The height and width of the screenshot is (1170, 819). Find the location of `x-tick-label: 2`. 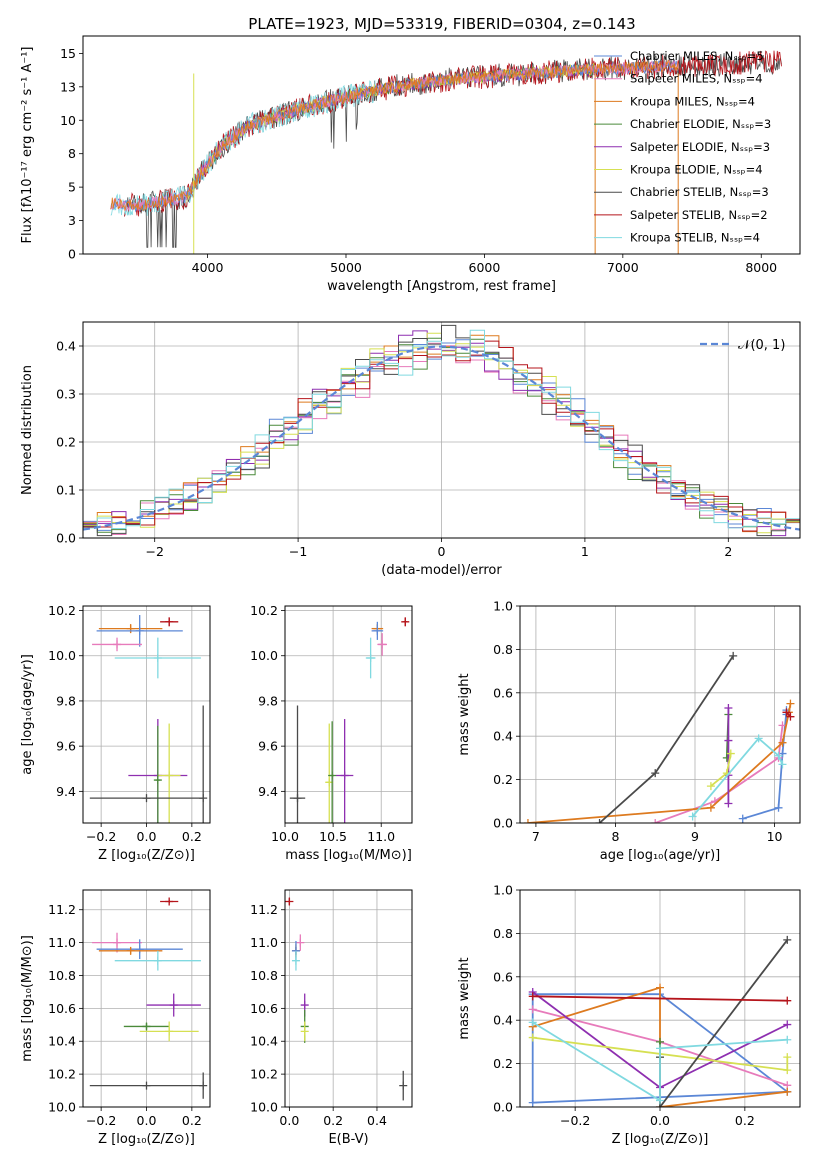

x-tick-label: 2 is located at coordinates (728, 551).